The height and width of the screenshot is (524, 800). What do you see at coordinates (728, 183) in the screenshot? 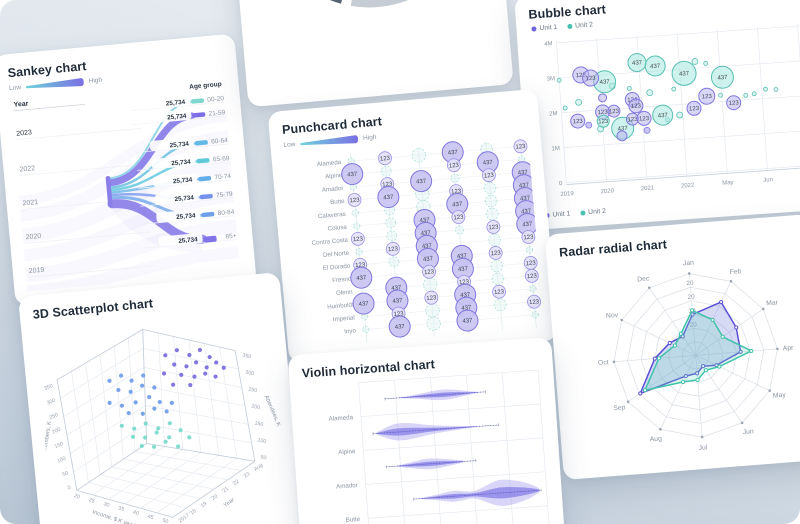
I see `svg-text: May` at bounding box center [728, 183].